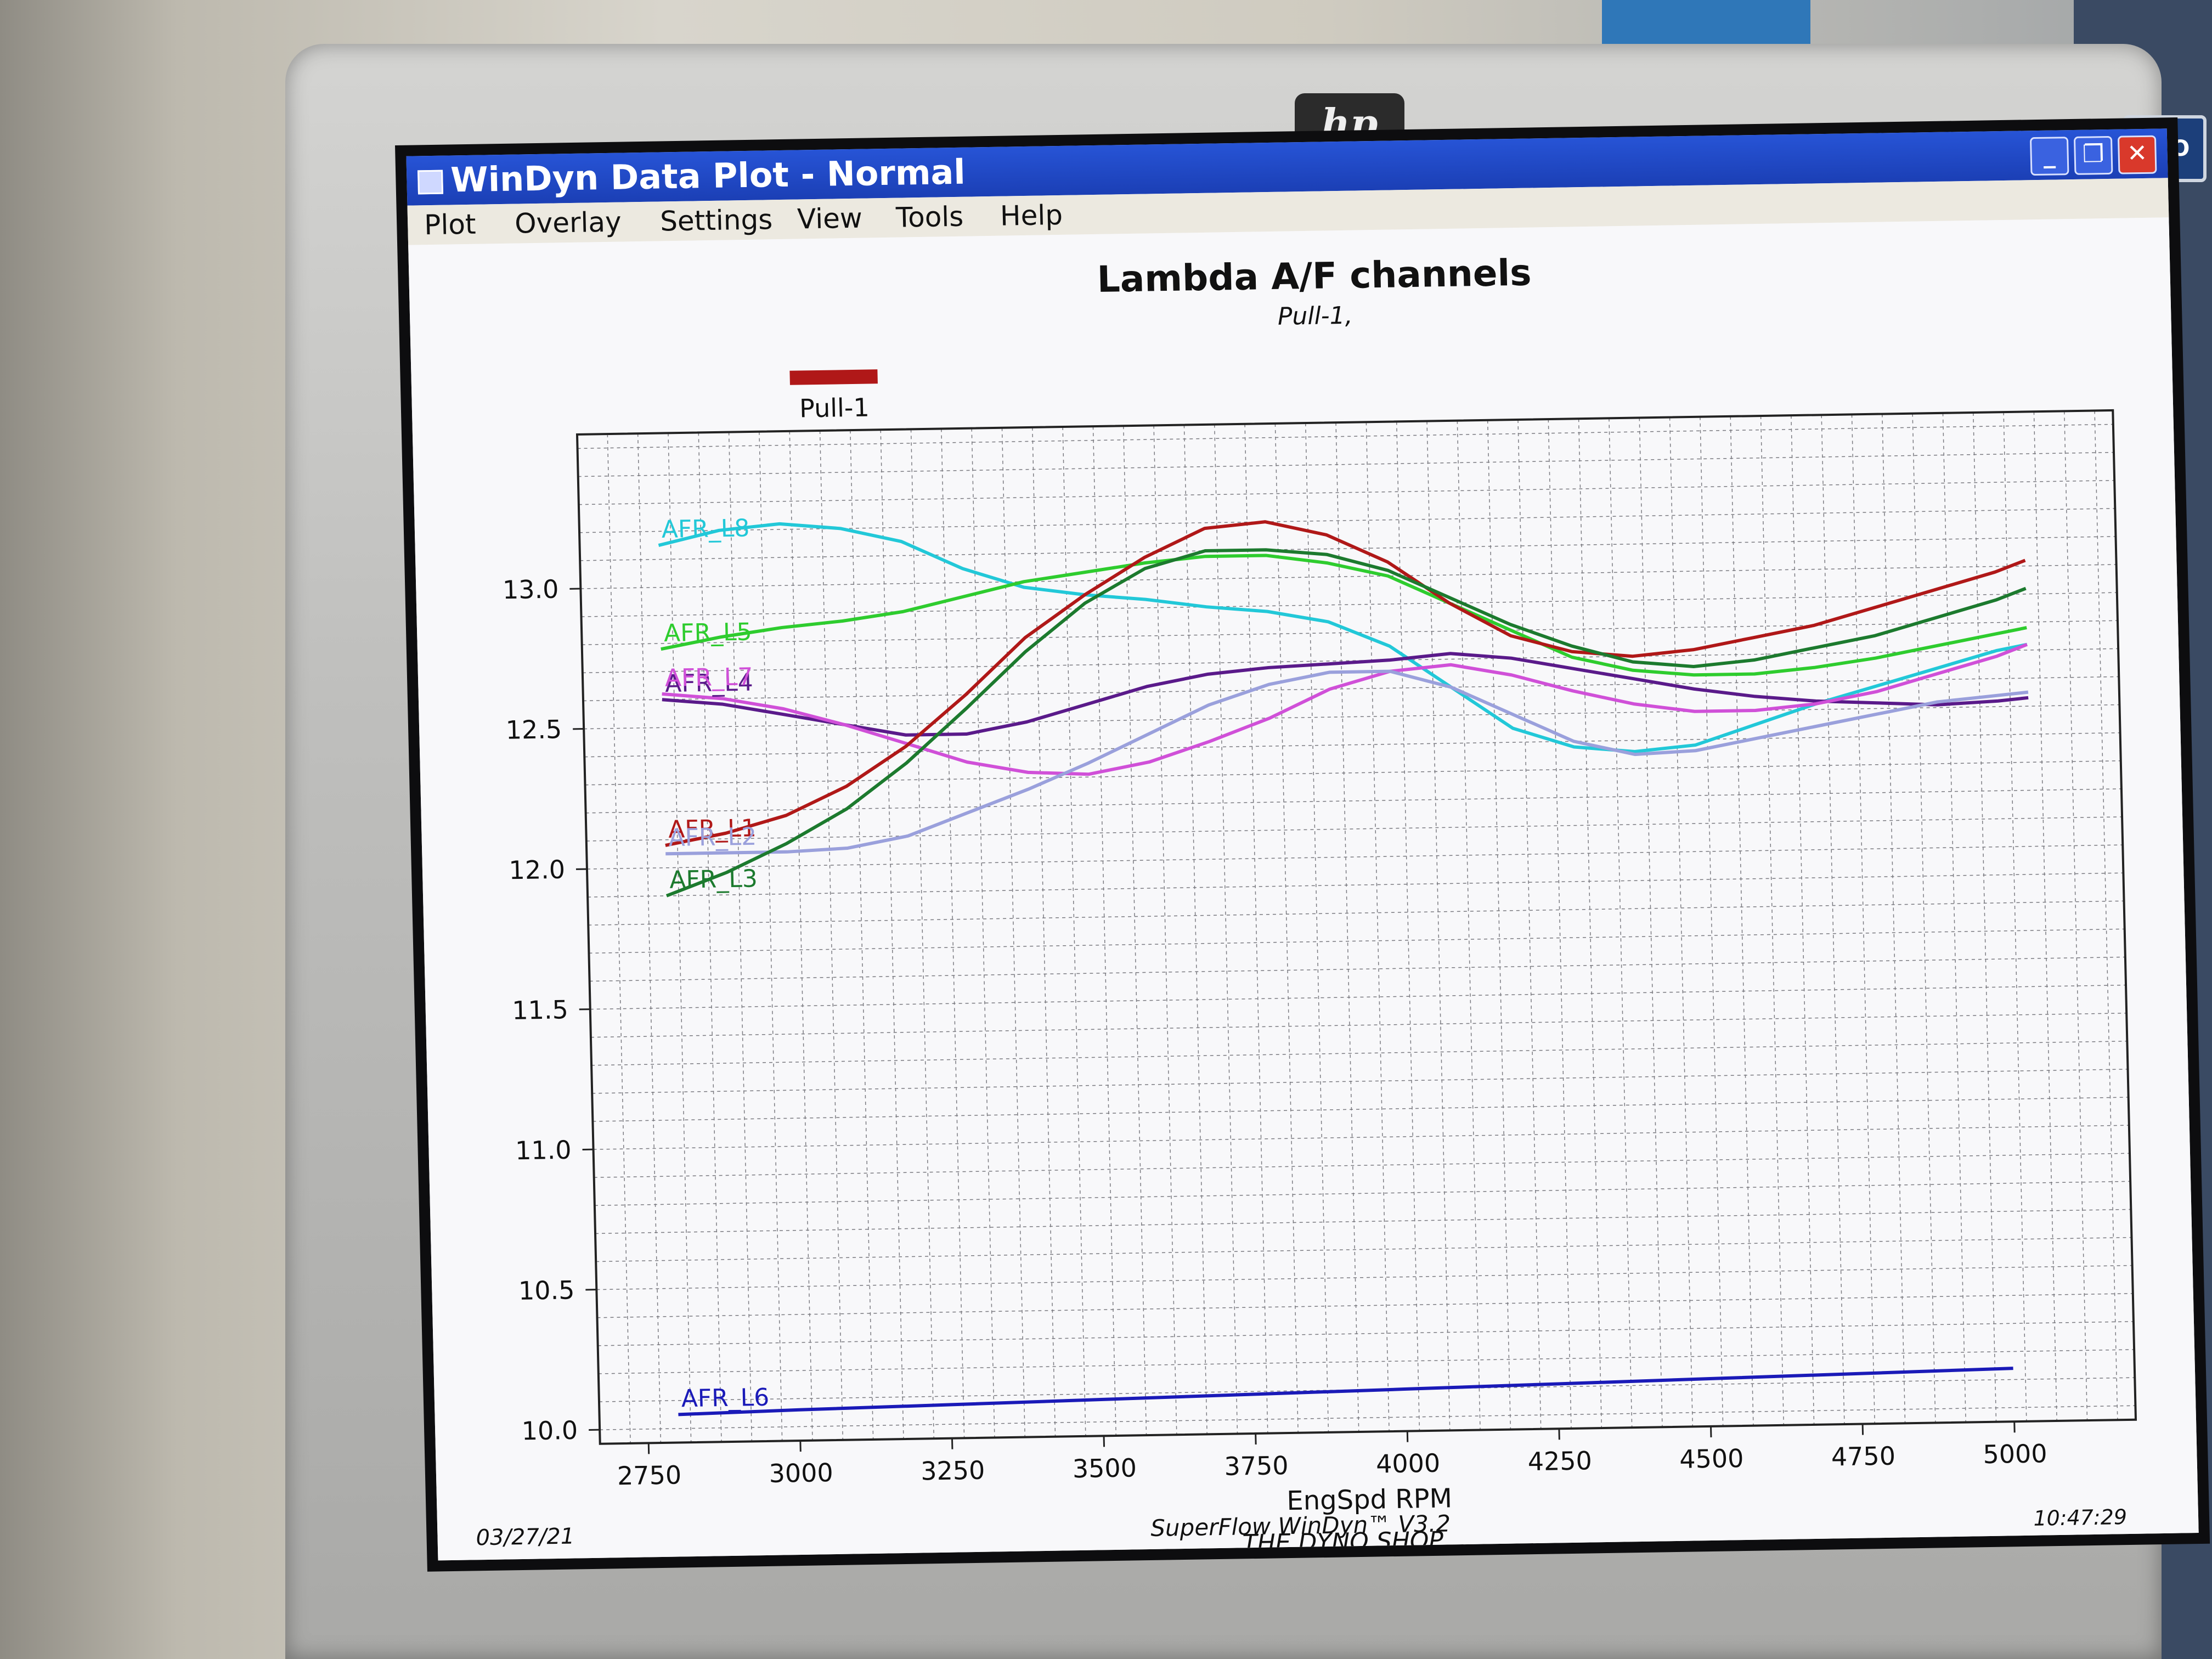  I want to click on x-tick-label: 2750, so click(649, 1476).